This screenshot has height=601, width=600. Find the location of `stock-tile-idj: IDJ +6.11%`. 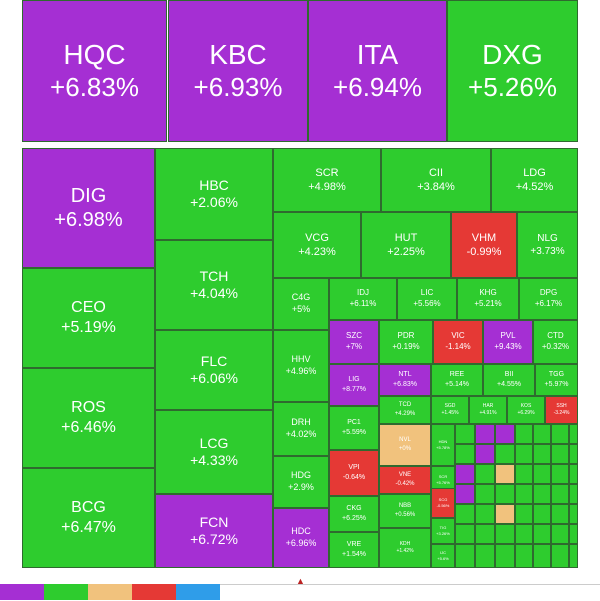

stock-tile-idj: IDJ +6.11% is located at coordinates (363, 299).